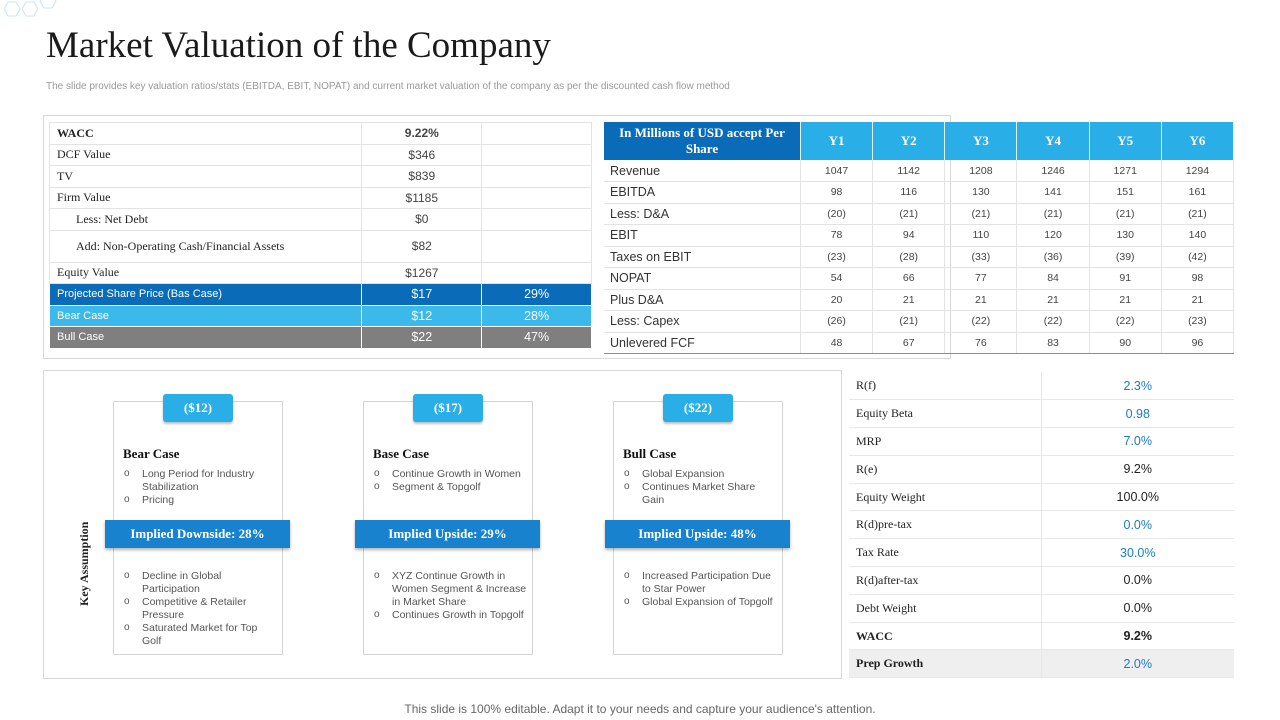 Image resolution: width=1280 pixels, height=720 pixels. Describe the element at coordinates (1137, 469) in the screenshot. I see `rate-value: 9.2%` at that location.